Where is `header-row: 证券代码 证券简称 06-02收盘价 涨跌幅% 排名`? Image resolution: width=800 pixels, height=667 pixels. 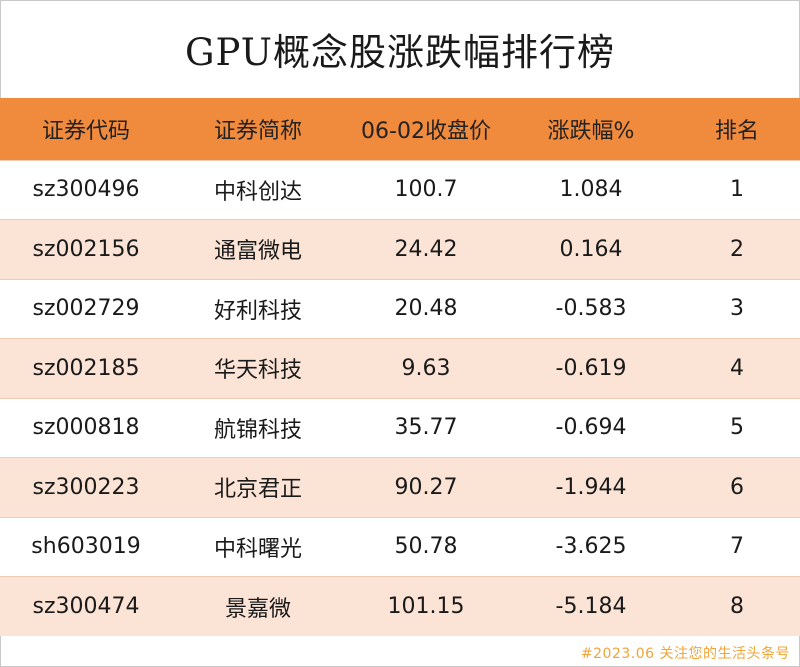 header-row: 证券代码 证券简称 06-02收盘价 涨跌幅% 排名 is located at coordinates (400, 129).